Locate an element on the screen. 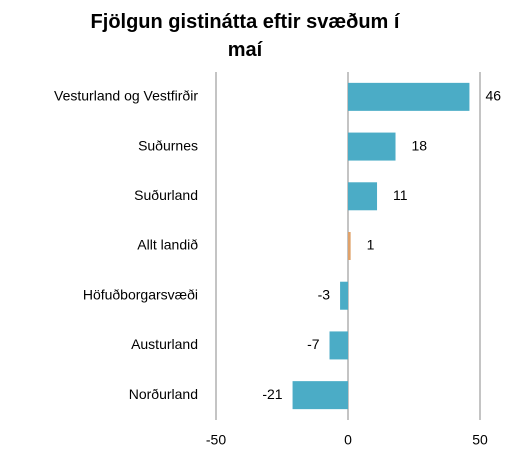 Image resolution: width=517 pixels, height=450 pixels. x-tick-label: 0 is located at coordinates (348, 440).